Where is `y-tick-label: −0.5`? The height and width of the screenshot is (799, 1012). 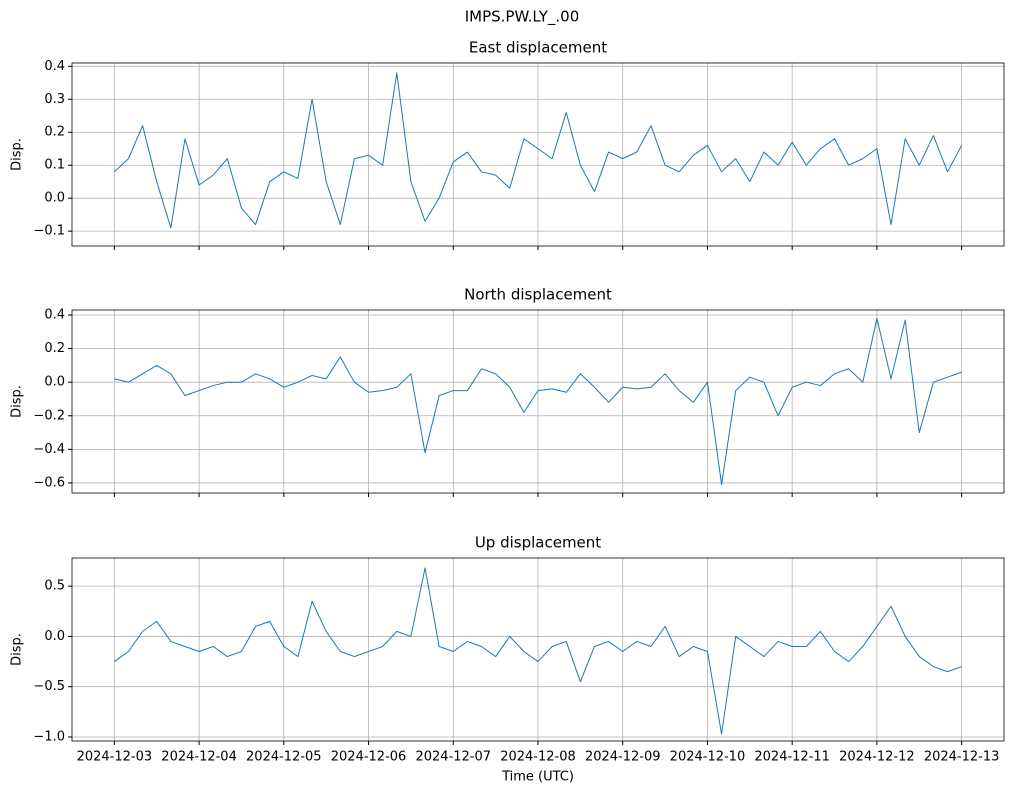 y-tick-label: −0.5 is located at coordinates (49, 686).